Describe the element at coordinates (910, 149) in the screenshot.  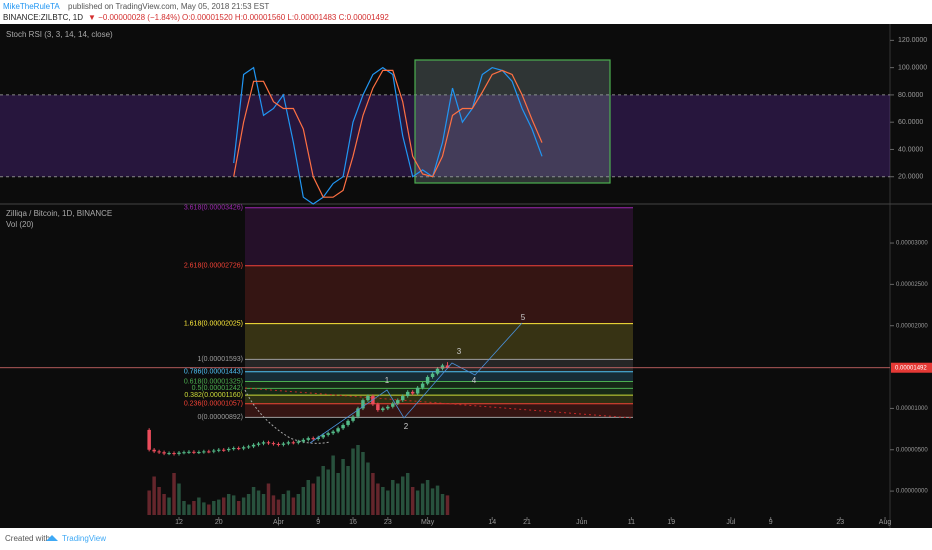
I see `y-tick-label: 40.0000` at that location.